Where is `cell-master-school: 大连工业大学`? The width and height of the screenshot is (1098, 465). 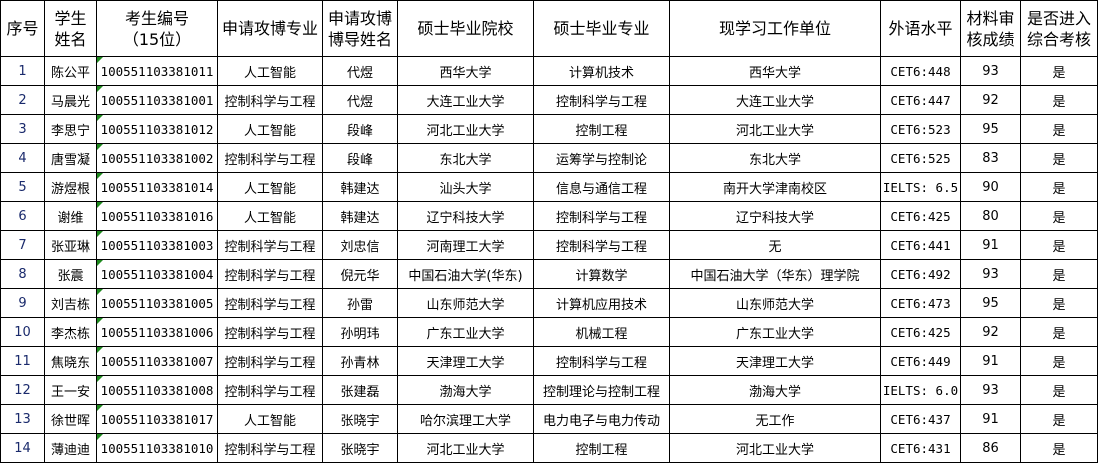 cell-master-school: 大连工业大学 is located at coordinates (465, 100).